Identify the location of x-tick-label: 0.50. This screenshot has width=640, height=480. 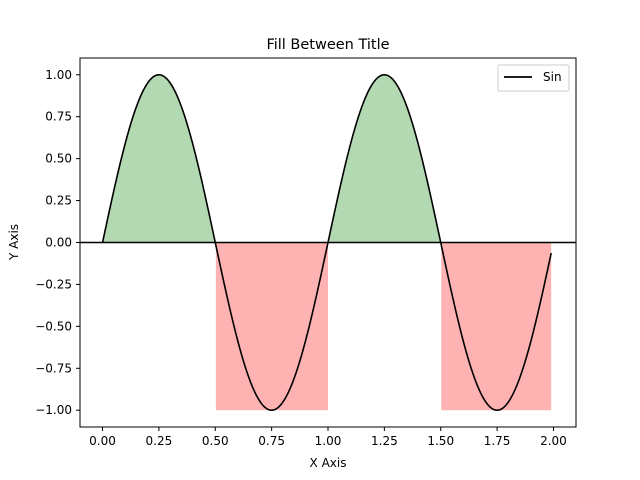
(215, 441).